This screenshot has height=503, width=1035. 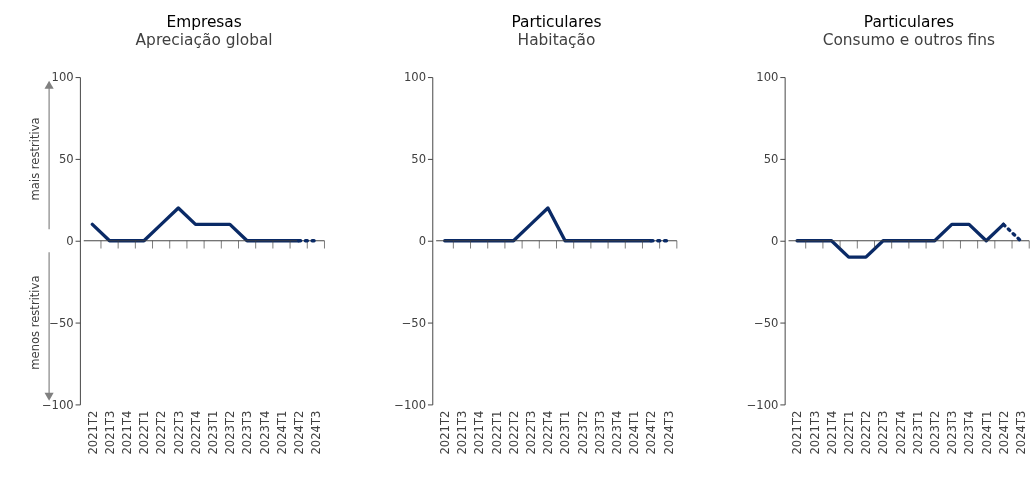 What do you see at coordinates (35, 159) in the screenshot?
I see `text: mais restritiva` at bounding box center [35, 159].